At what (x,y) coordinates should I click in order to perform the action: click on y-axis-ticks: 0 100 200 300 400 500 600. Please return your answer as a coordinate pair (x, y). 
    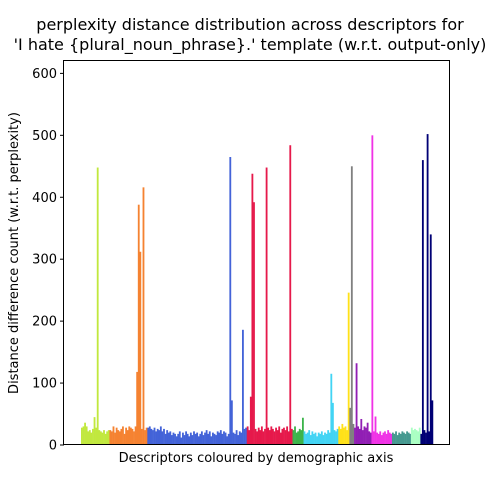
    Looking at the image, I should click on (48, 260).